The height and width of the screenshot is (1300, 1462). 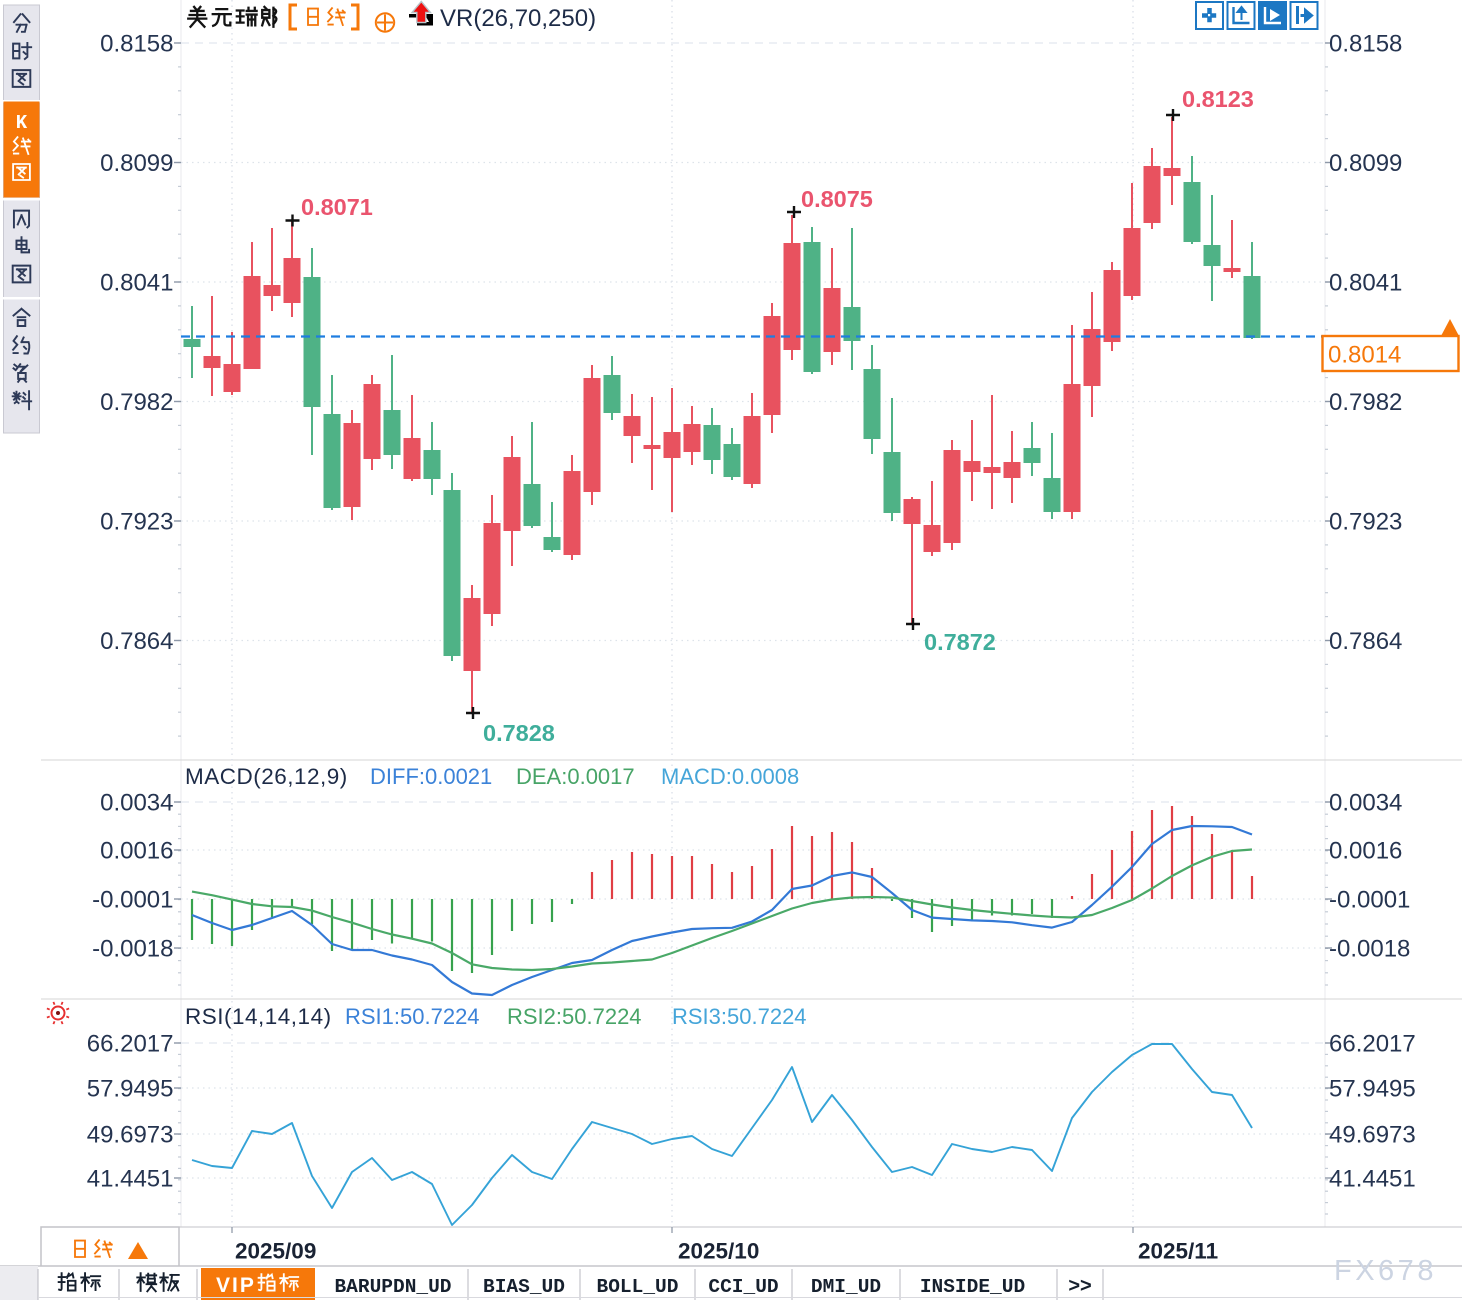 What do you see at coordinates (846, 1287) in the screenshot?
I see `svg-text: DMI_UD` at bounding box center [846, 1287].